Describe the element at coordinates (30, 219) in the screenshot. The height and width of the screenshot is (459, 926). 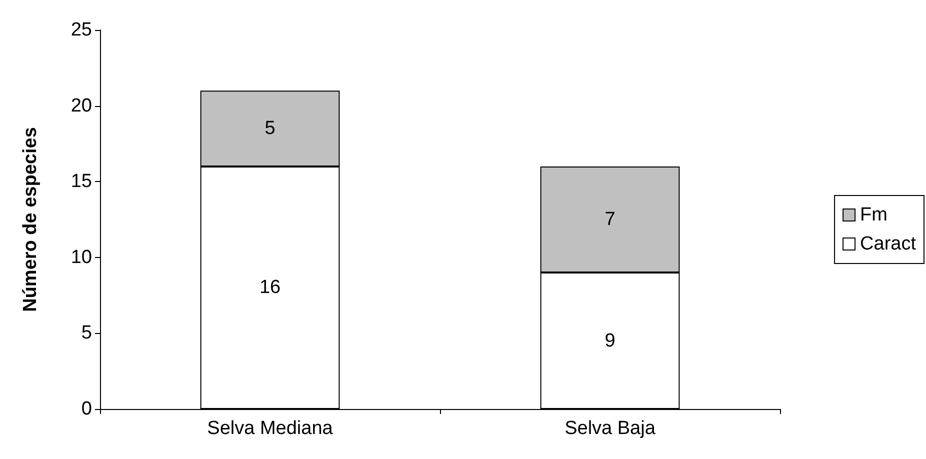
I see `y-axis-title: Número de especies` at that location.